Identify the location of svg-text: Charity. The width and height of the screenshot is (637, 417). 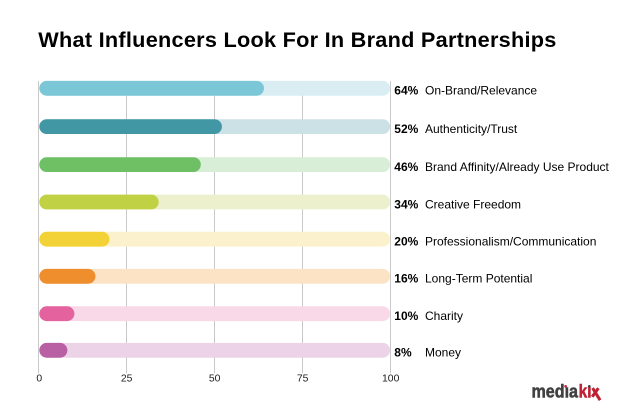
(444, 316).